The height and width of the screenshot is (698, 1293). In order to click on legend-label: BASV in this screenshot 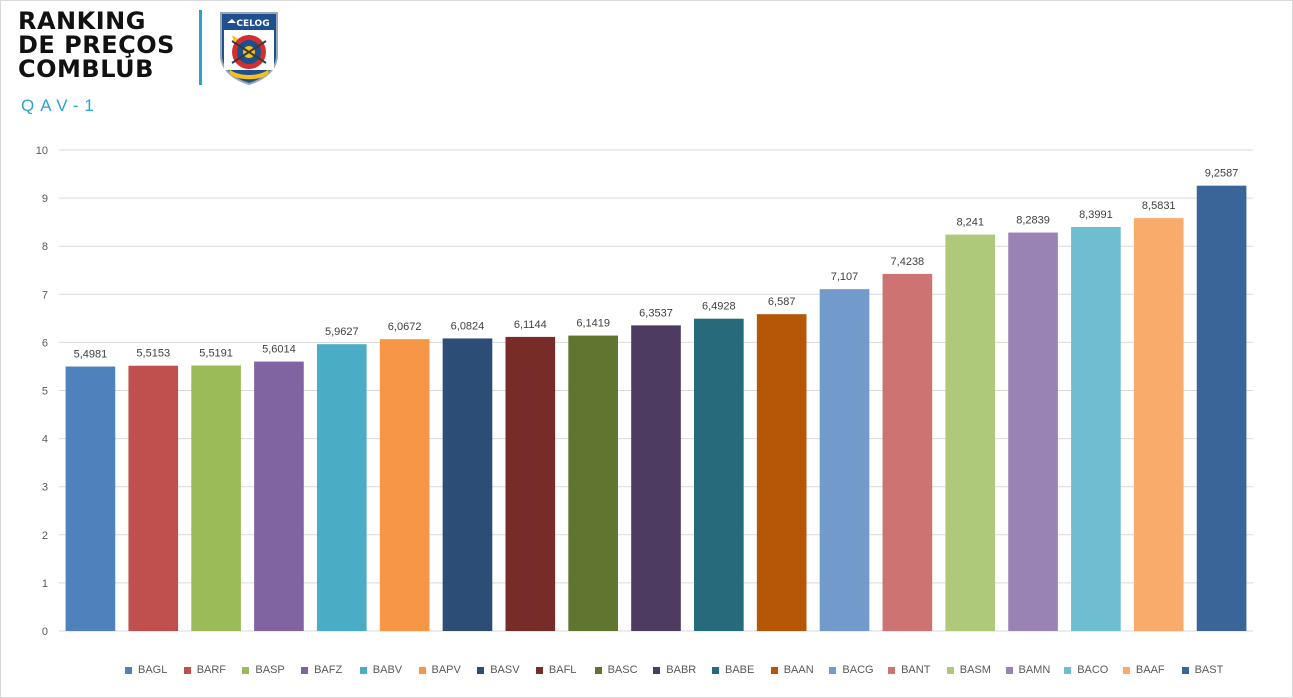, I will do `click(505, 670)`.